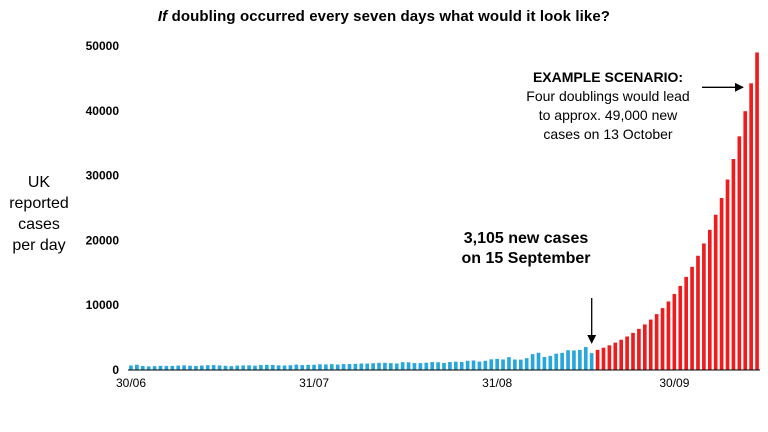 This screenshot has width=768, height=432. What do you see at coordinates (665, 213) in the screenshot?
I see `annotation-arrows` at bounding box center [665, 213].